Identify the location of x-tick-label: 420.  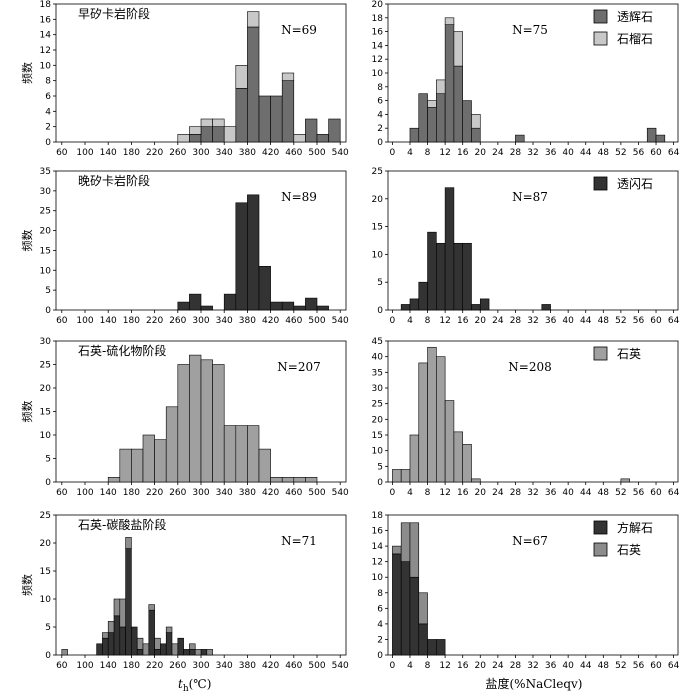
(270, 666).